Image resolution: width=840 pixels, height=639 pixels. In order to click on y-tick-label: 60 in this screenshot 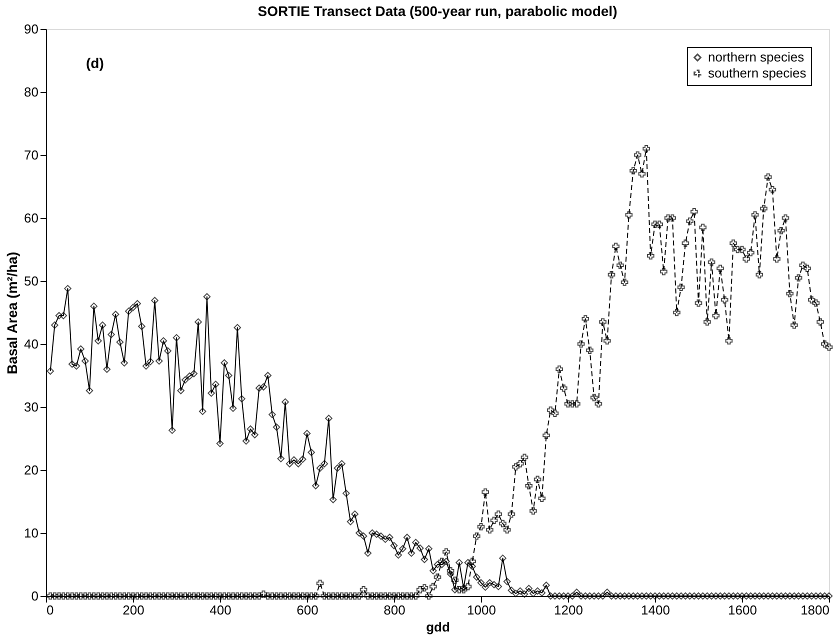, I will do `click(31, 218)`.